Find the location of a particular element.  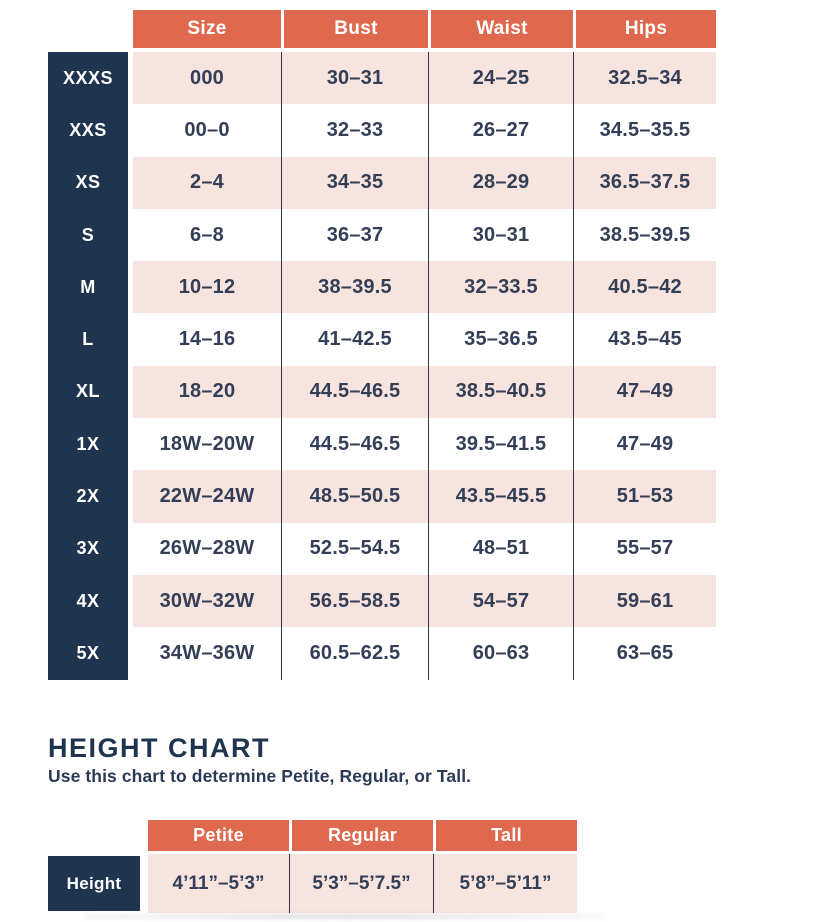

column-header-waist: Waist is located at coordinates (500, 29).